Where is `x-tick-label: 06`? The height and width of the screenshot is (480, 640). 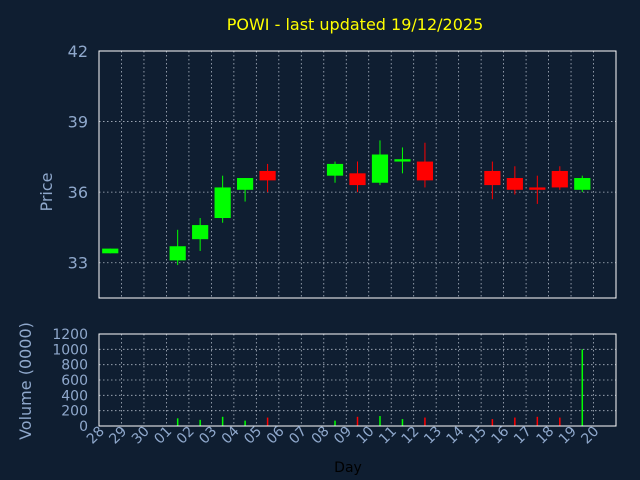 x-tick-label: 06 is located at coordinates (276, 435).